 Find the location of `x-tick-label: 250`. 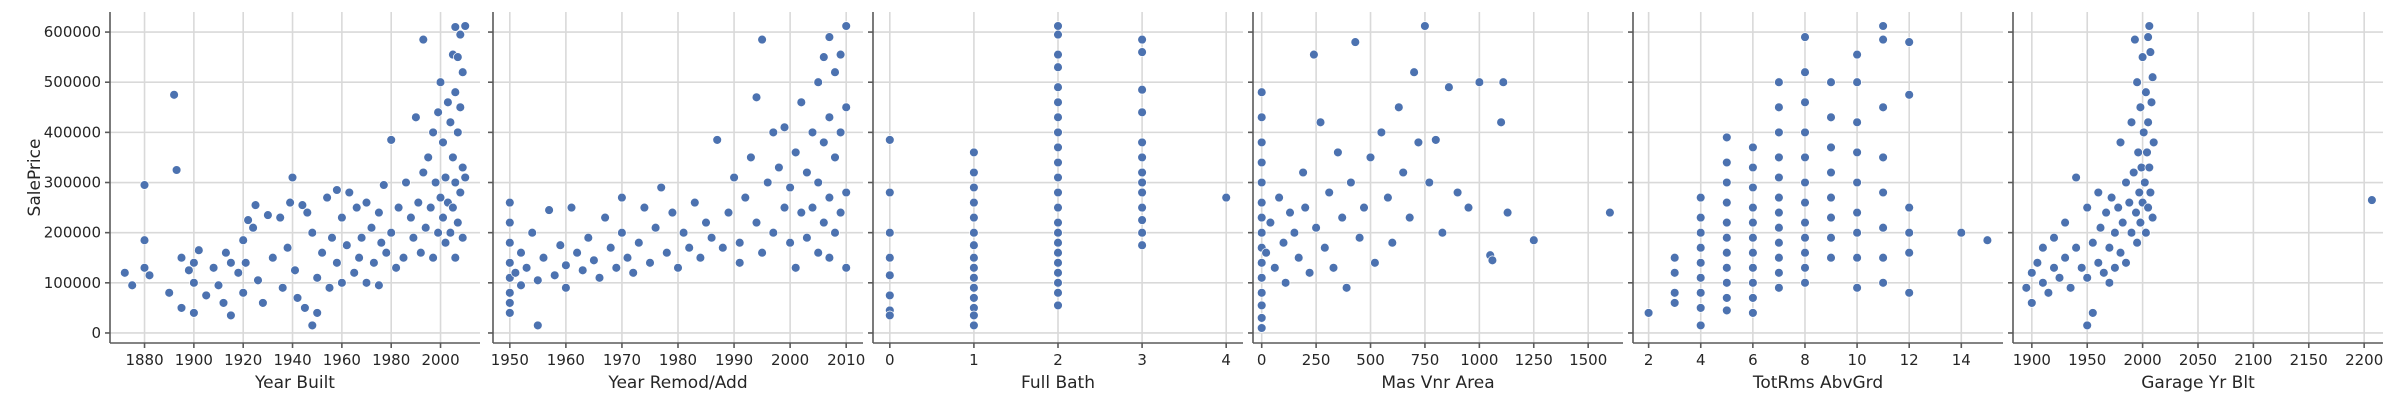

x-tick-label: 250 is located at coordinates (1316, 360).